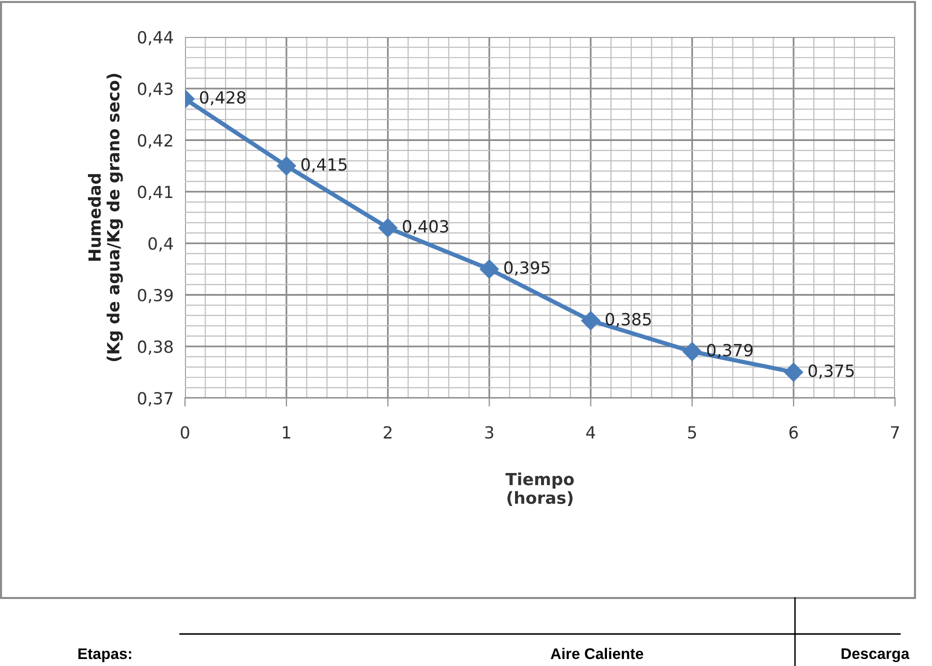 Image resolution: width=932 pixels, height=666 pixels. I want to click on text: Etapas:, so click(105, 655).